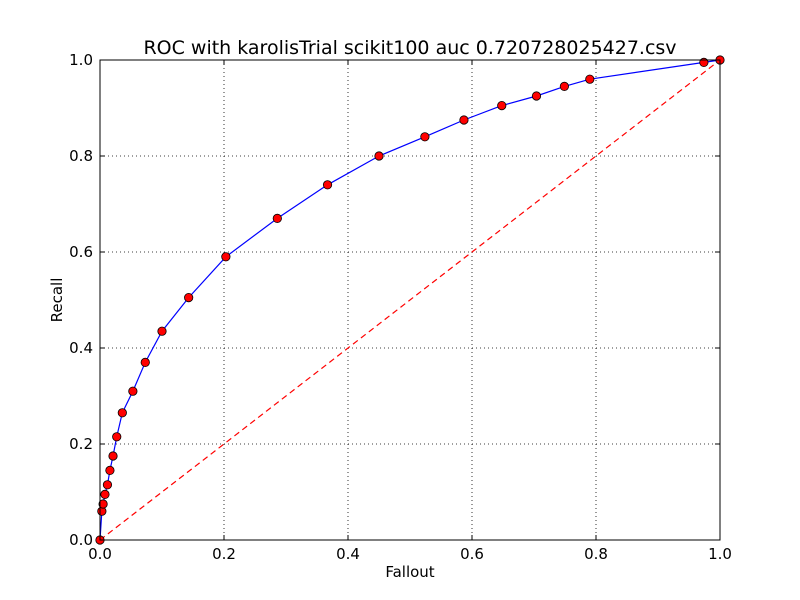 The height and width of the screenshot is (600, 800). What do you see at coordinates (472, 554) in the screenshot?
I see `x-tick-label: 0.6` at bounding box center [472, 554].